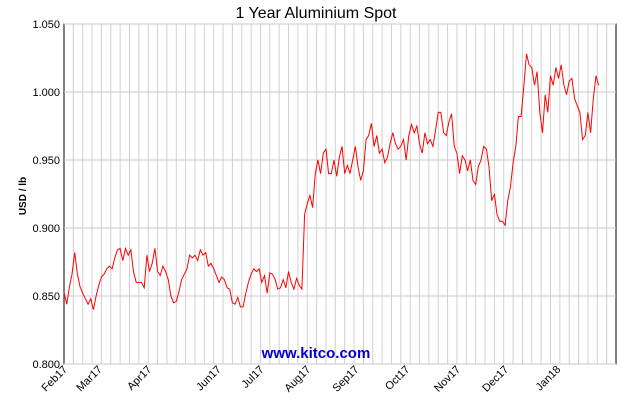  Describe the element at coordinates (46, 195) in the screenshot. I see `y-axis-ticks: 0.800 0.850 0.900 0.950 1.000 1.050` at that location.